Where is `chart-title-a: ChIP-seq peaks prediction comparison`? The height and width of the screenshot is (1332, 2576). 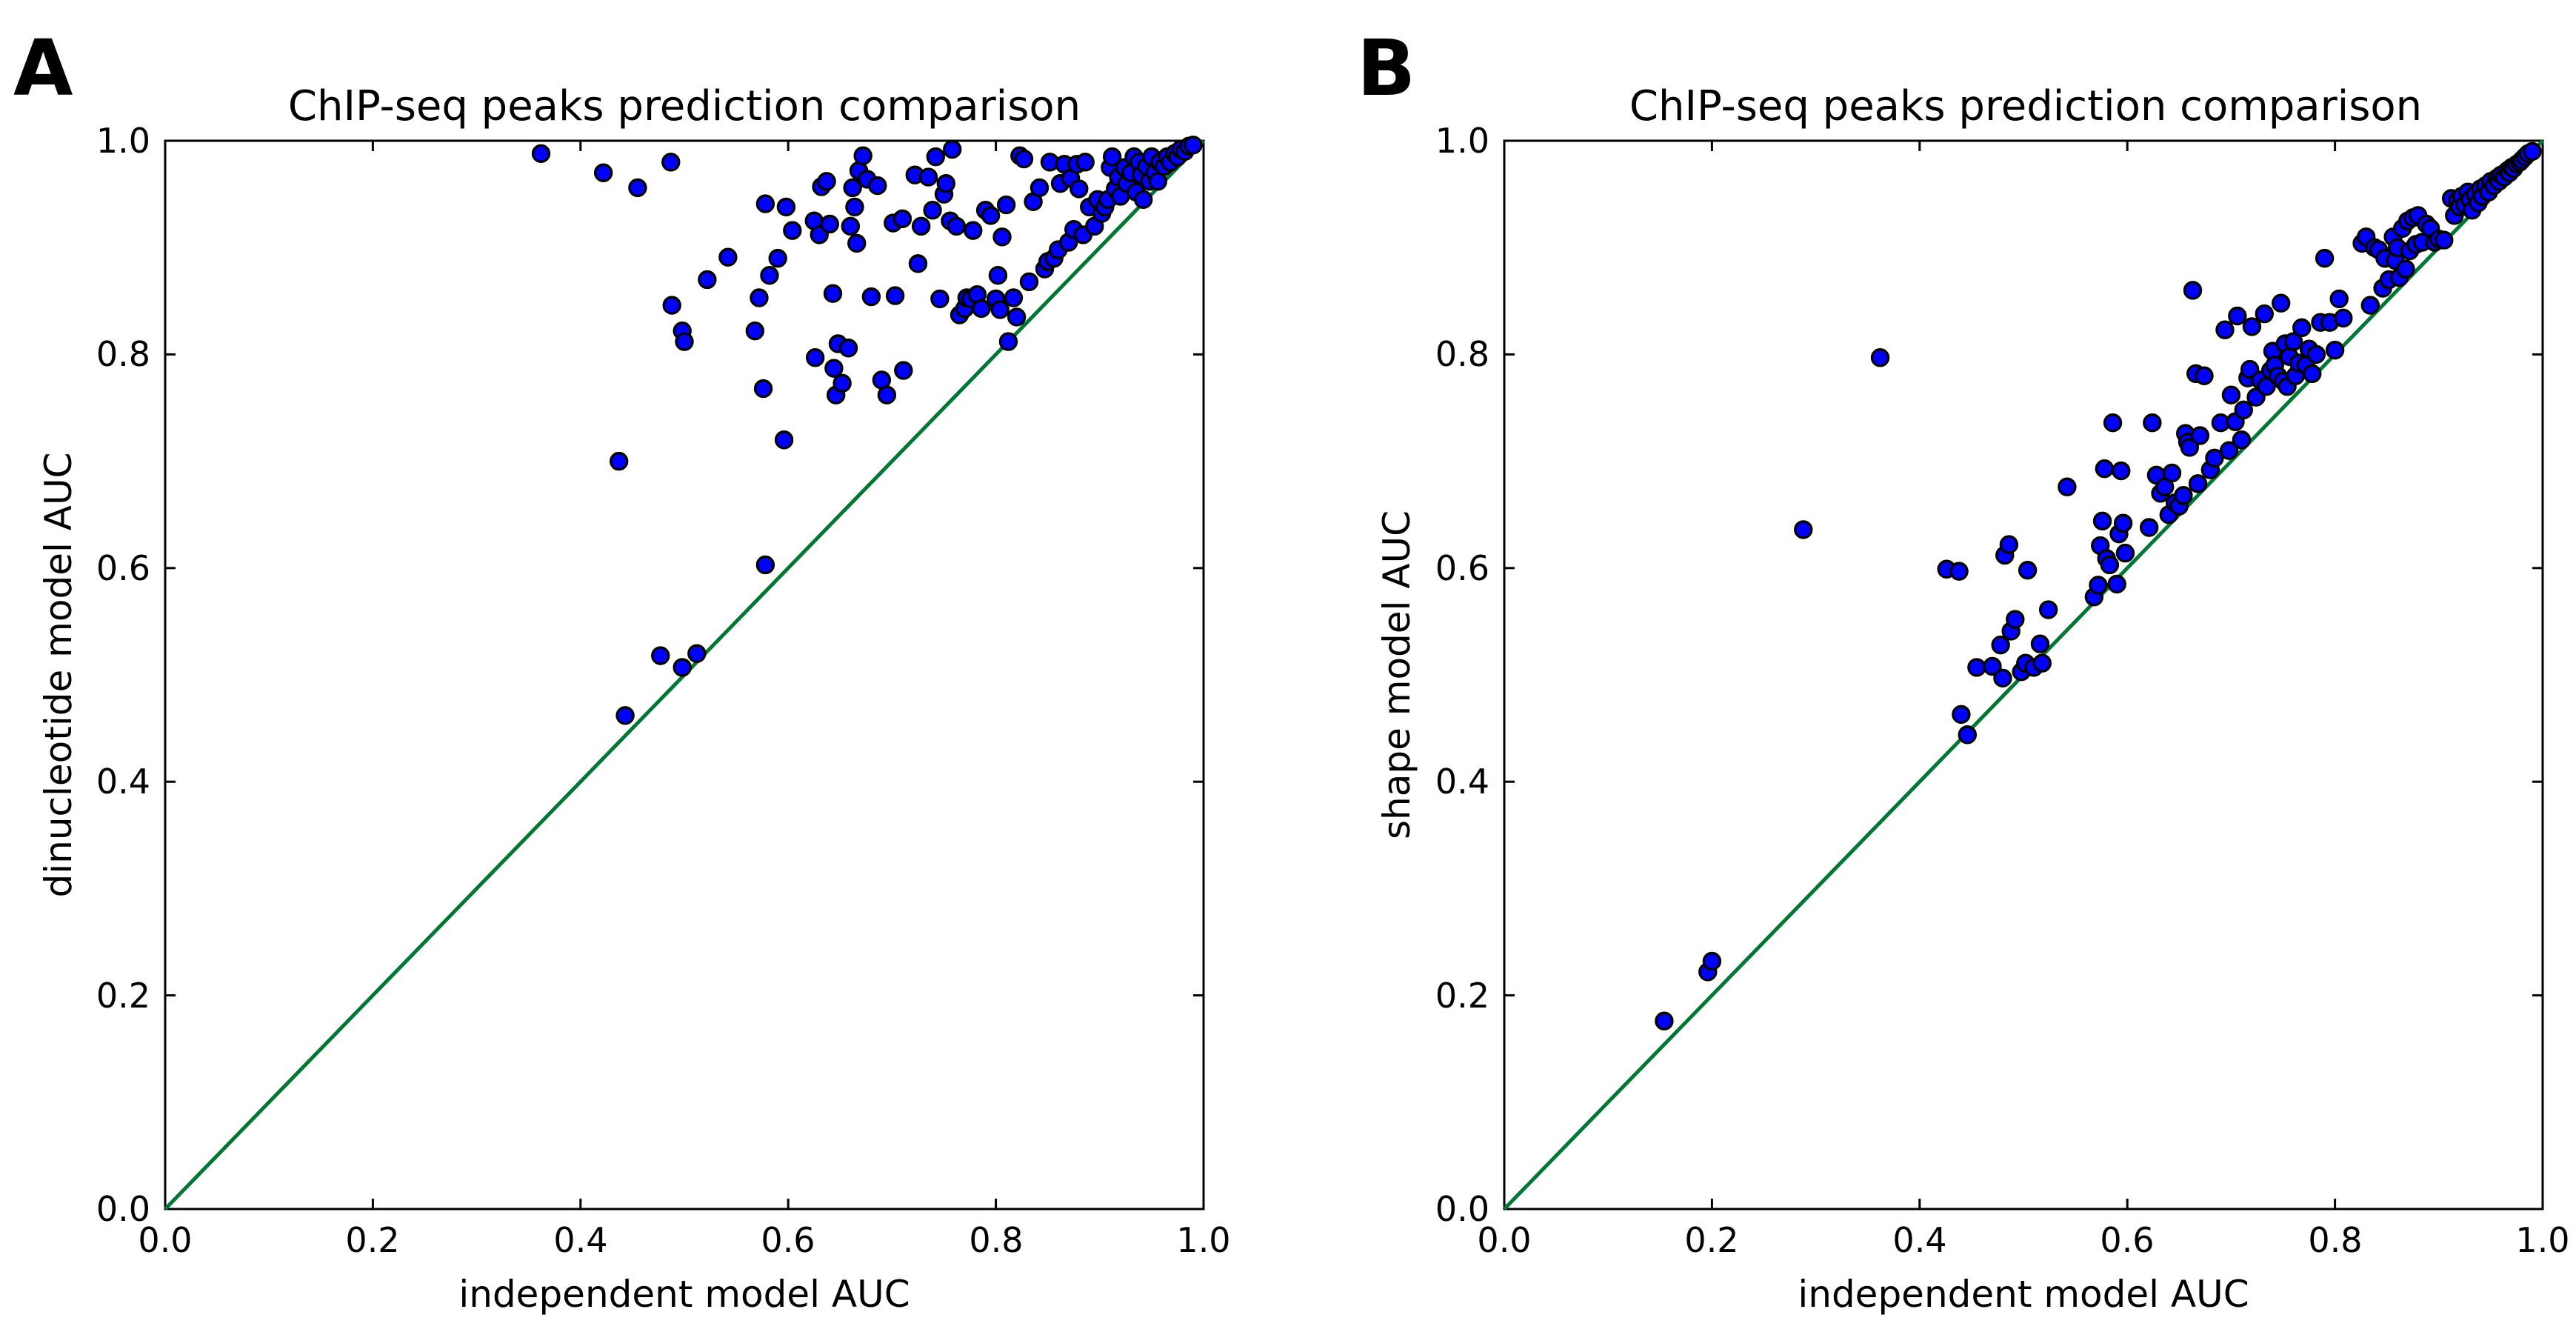 chart-title-a: ChIP-seq peaks prediction comparison is located at coordinates (684, 106).